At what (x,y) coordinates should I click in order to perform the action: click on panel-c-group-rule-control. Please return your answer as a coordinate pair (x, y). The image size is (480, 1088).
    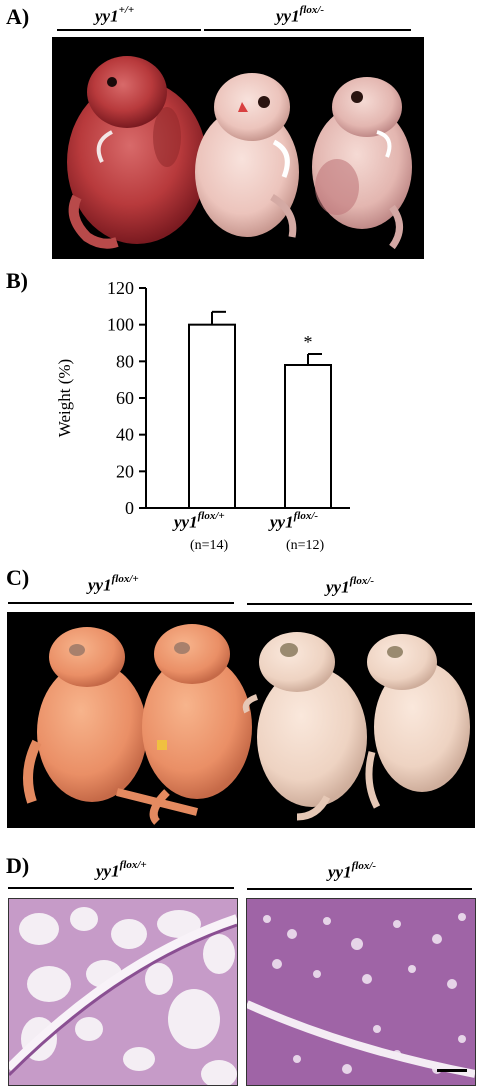
    Looking at the image, I should click on (121, 603).